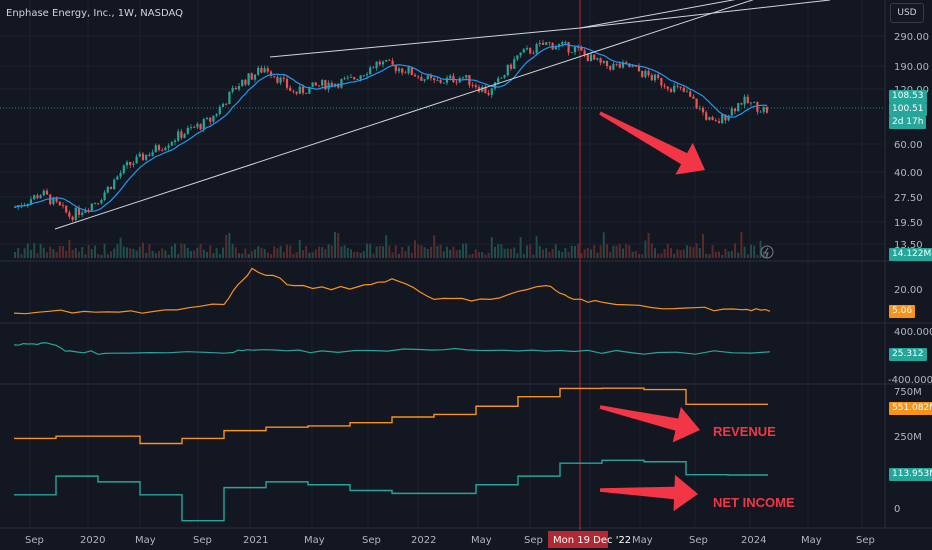 This screenshot has width=932, height=550. I want to click on lightning-icon, so click(767, 252).